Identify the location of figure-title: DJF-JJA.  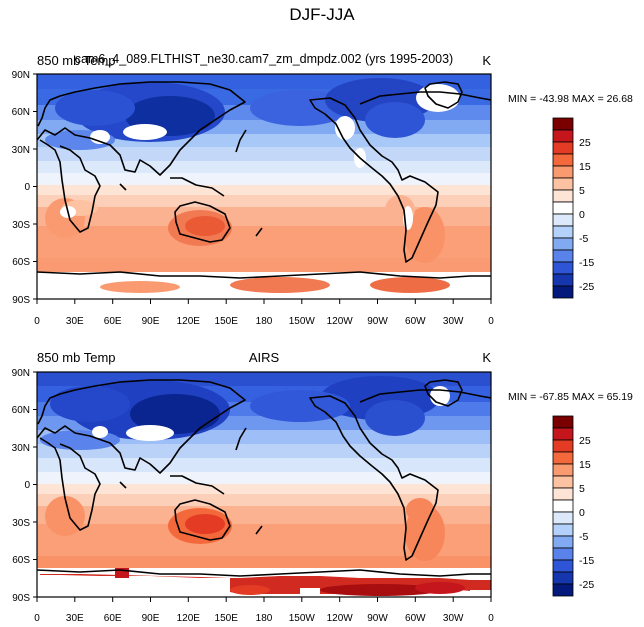
(322, 14).